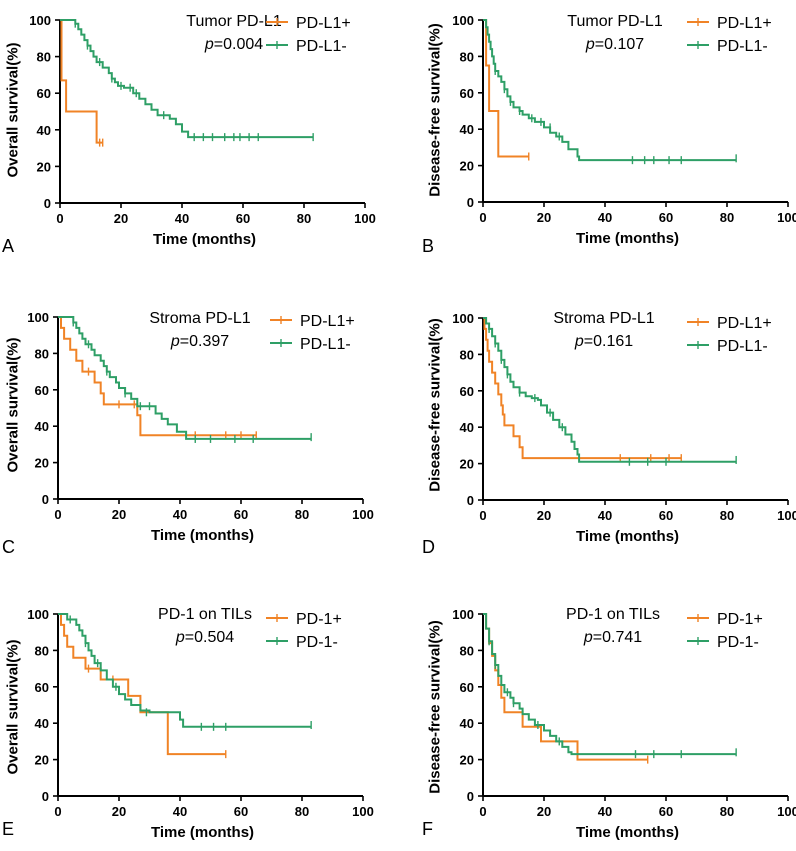  I want to click on panel-letter: E, so click(8, 829).